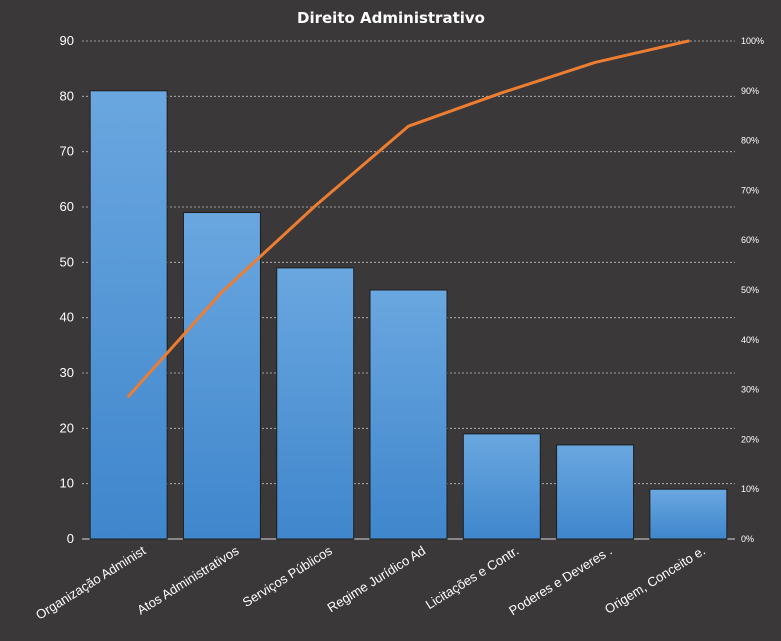  Describe the element at coordinates (750, 190) in the screenshot. I see `right-axis-tick-label: 70%` at that location.